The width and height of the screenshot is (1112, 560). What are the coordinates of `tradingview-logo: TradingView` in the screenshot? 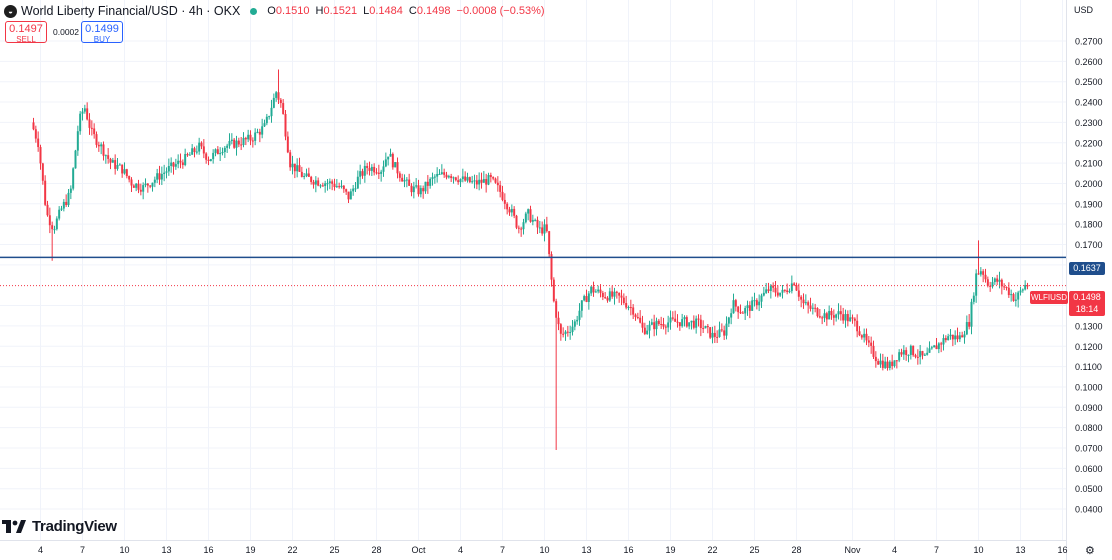 It's located at (59, 526).